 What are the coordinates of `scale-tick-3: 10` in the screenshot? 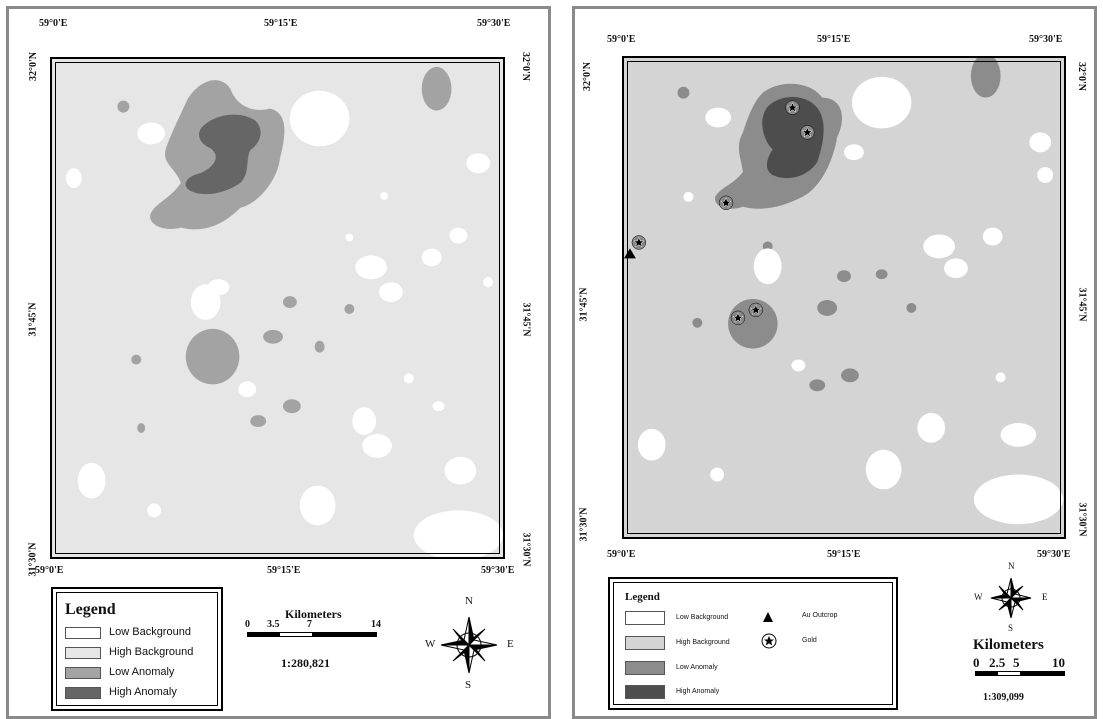 It's located at (1058, 662).